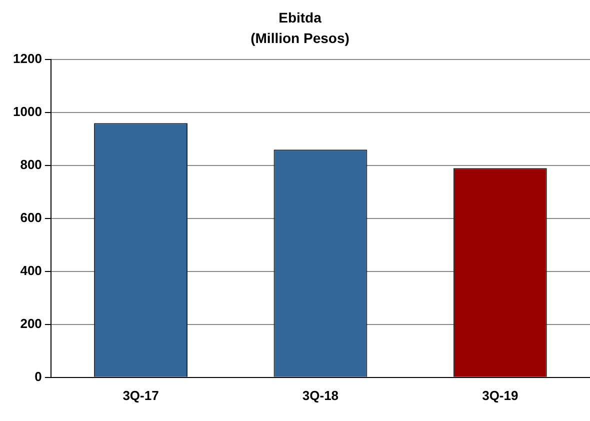 The width and height of the screenshot is (590, 421). What do you see at coordinates (31, 270) in the screenshot?
I see `y-tick-label: 400` at bounding box center [31, 270].